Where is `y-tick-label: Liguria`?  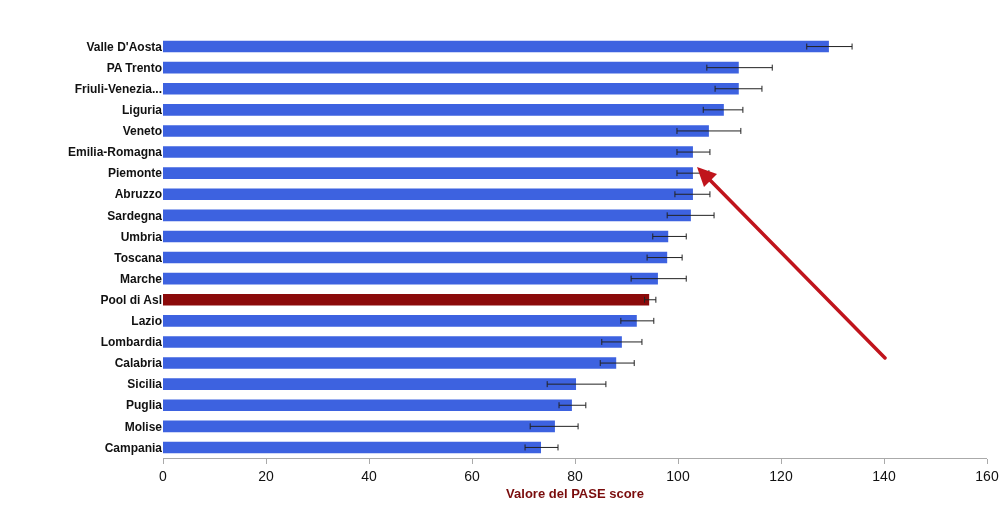 y-tick-label: Liguria is located at coordinates (142, 110).